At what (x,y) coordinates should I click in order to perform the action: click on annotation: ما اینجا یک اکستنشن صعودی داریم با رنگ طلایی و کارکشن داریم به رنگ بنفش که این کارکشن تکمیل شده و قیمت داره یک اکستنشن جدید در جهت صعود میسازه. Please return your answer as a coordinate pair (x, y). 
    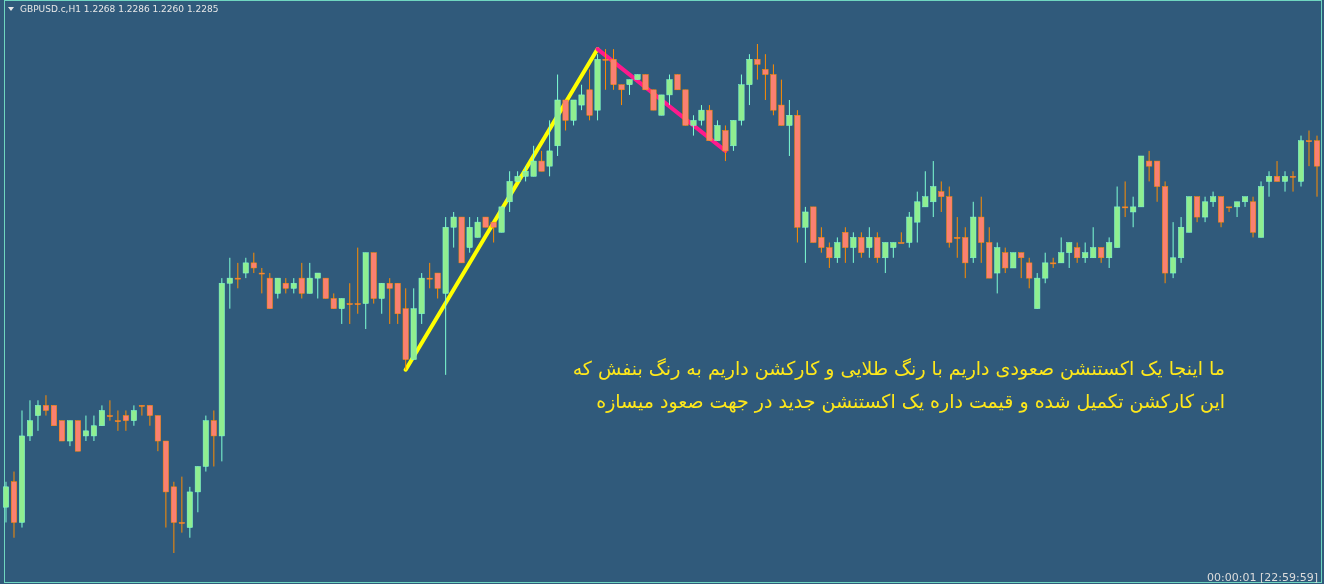
    Looking at the image, I should click on (898, 385).